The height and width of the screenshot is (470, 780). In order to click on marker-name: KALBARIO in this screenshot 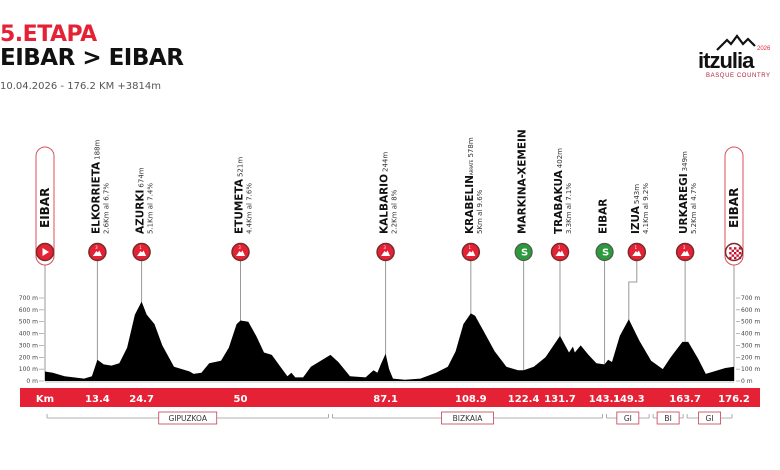, I will do `click(385, 204)`.